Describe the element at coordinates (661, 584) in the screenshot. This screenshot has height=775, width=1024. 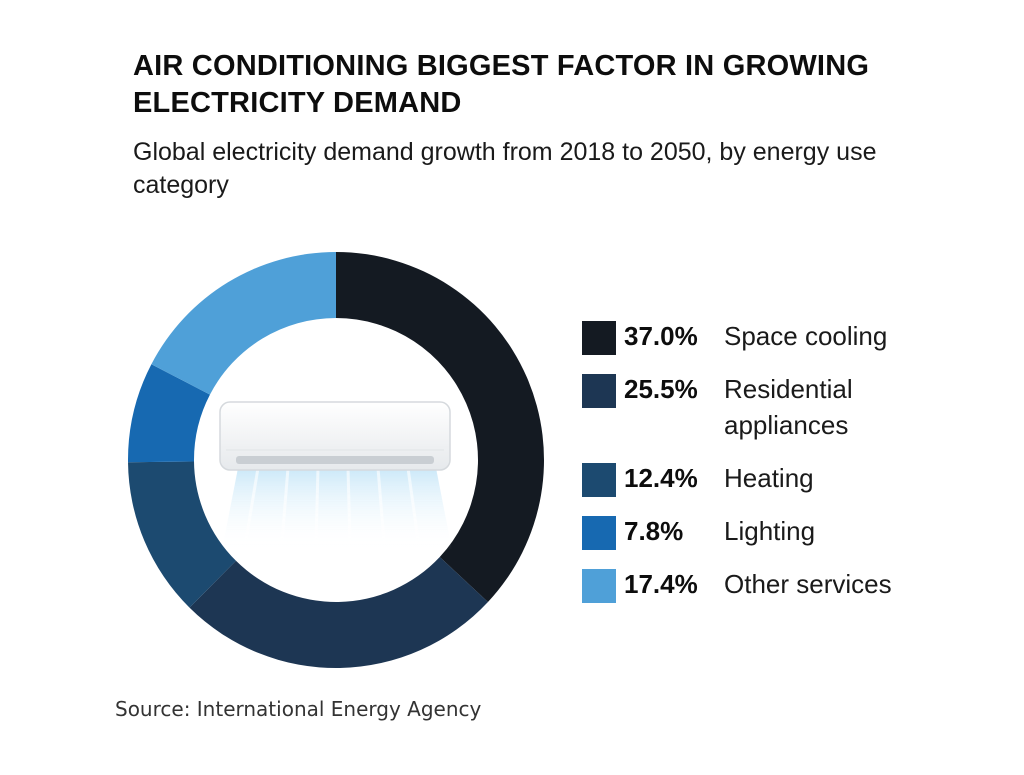
I see `legend-value: 17.4%` at that location.